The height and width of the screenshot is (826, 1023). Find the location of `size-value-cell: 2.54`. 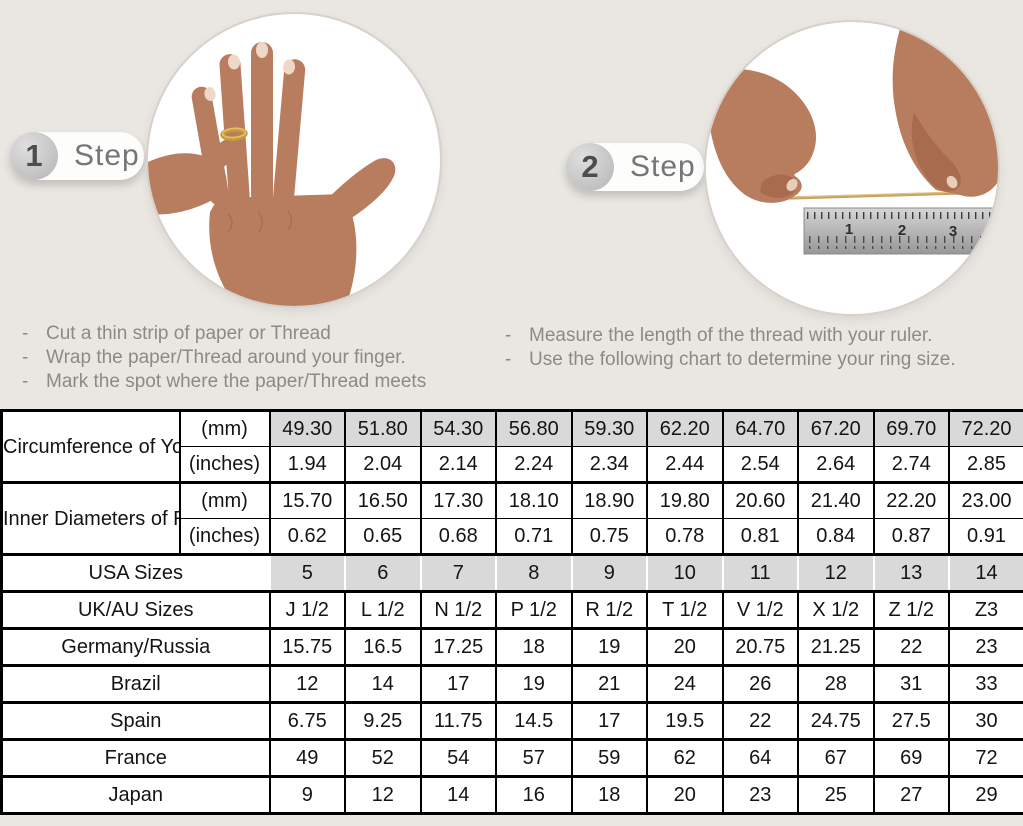

size-value-cell: 2.54 is located at coordinates (760, 465).